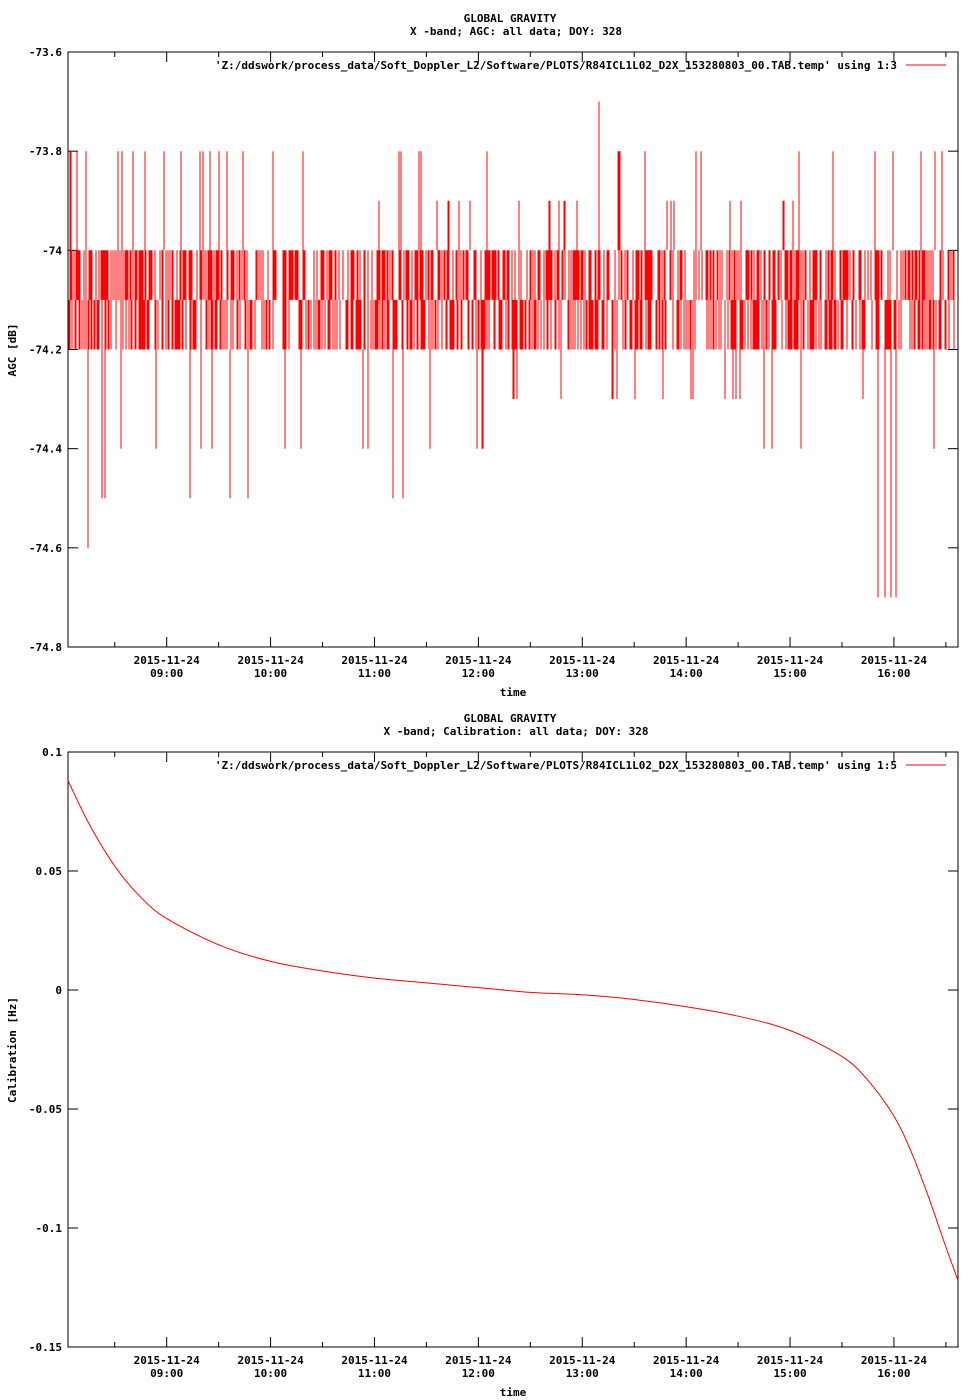 The image size is (980, 1400). I want to click on y-tick-label: -73.6, so click(45, 52).